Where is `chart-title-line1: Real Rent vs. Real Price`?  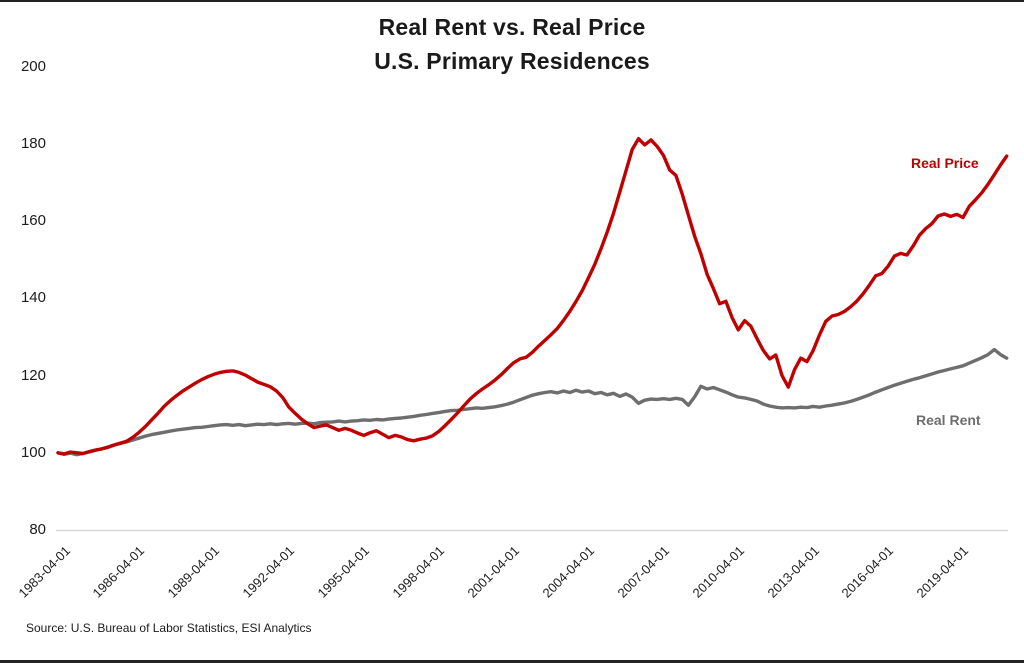 chart-title-line1: Real Rent vs. Real Price is located at coordinates (512, 27).